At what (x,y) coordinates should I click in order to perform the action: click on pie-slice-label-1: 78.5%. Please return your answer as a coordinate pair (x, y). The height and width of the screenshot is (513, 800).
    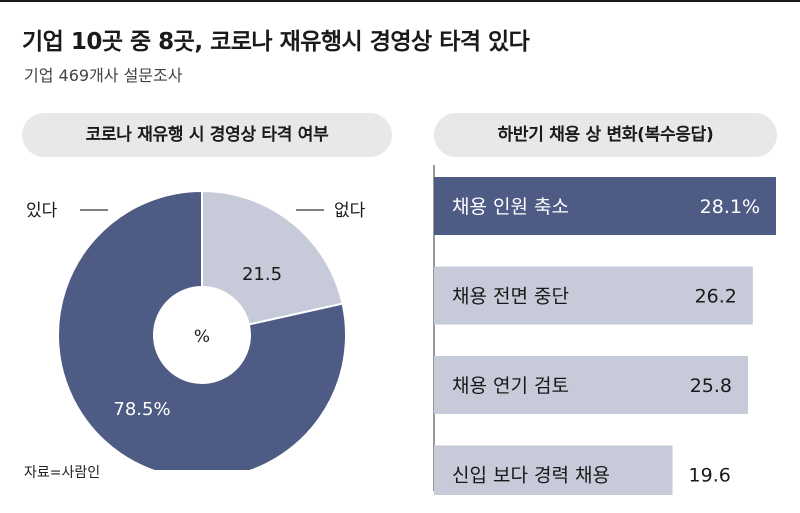
    Looking at the image, I should click on (141, 409).